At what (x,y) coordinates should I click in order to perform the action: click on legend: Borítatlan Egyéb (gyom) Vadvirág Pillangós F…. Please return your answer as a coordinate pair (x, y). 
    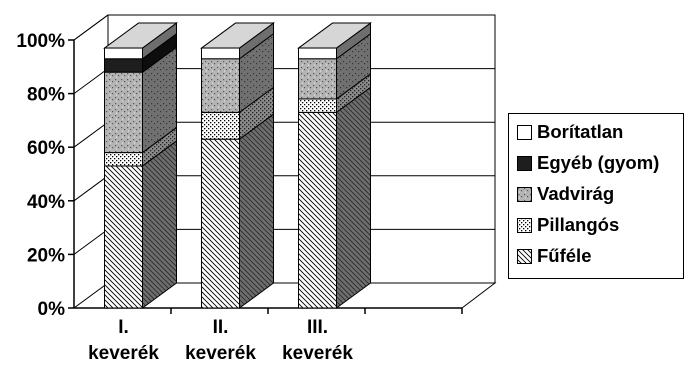
    Looking at the image, I should click on (596, 196).